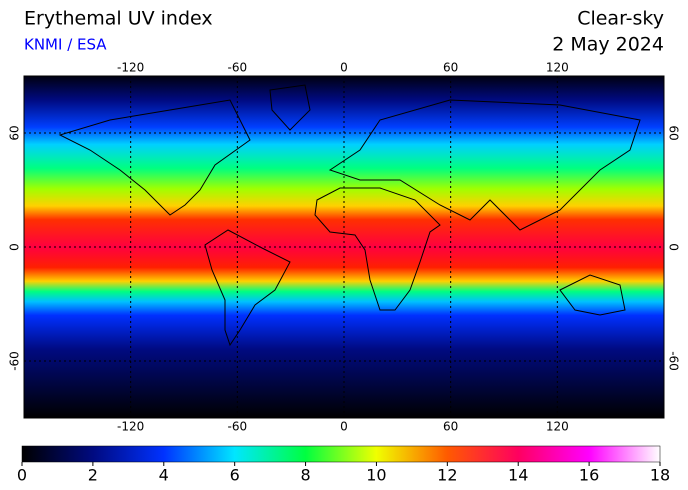  Describe the element at coordinates (238, 427) in the screenshot. I see `lon-label-bottom: -60` at that location.